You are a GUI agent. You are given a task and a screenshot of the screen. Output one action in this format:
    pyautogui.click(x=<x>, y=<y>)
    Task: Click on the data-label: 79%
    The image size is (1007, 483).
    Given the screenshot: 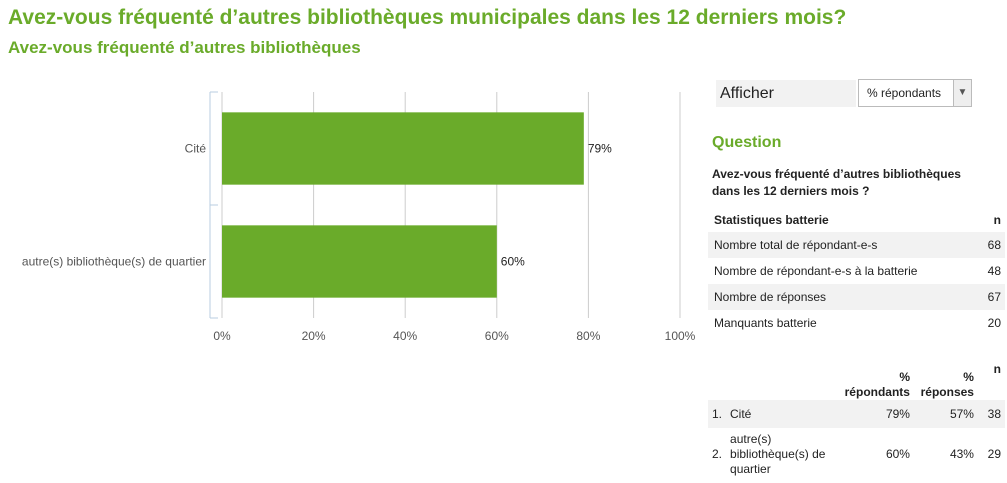 What is the action you would take?
    pyautogui.click(x=600, y=149)
    